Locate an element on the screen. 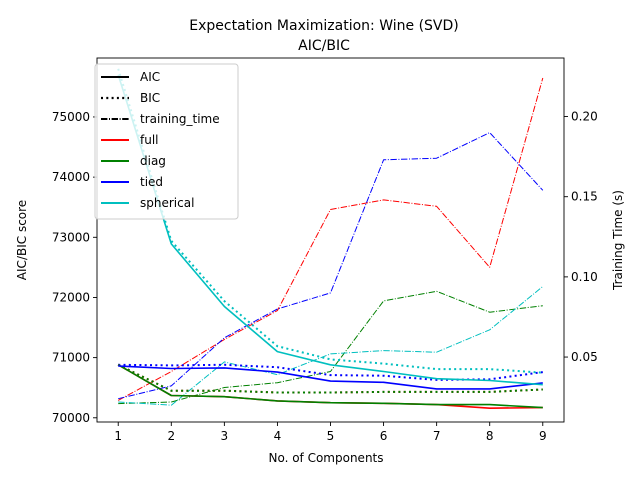 The height and width of the screenshot is (480, 640). series-tied-bic-line is located at coordinates (330, 372).